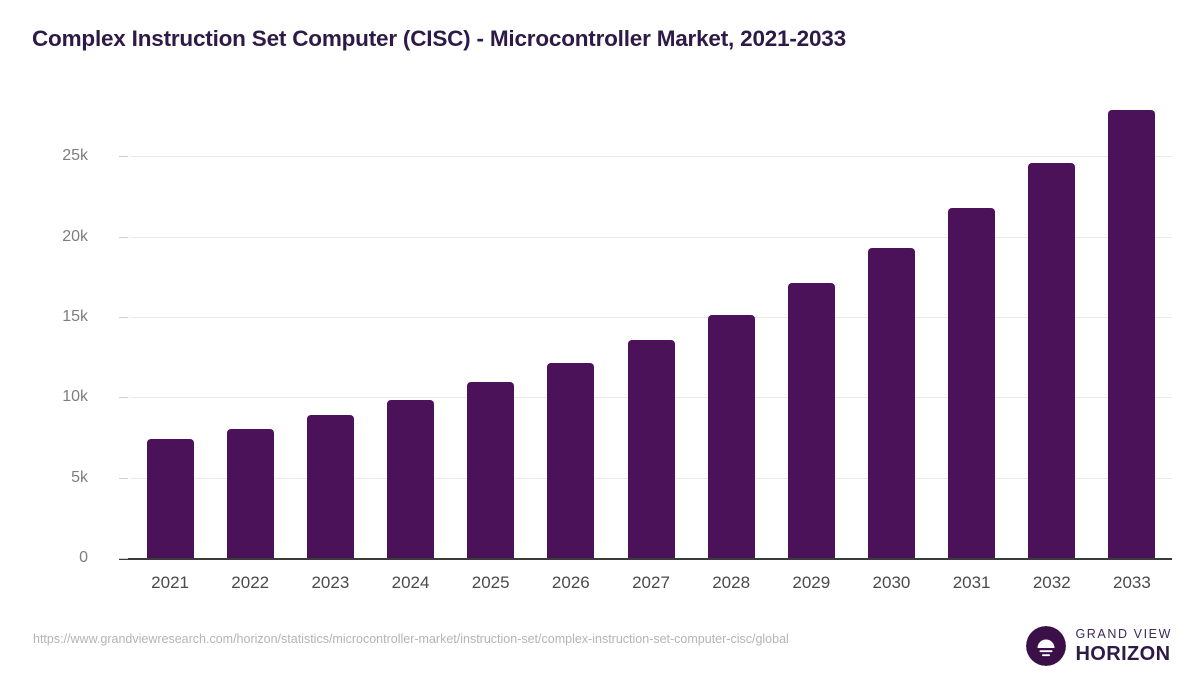 The height and width of the screenshot is (675, 1200). What do you see at coordinates (731, 436) in the screenshot?
I see `bar-2028` at bounding box center [731, 436].